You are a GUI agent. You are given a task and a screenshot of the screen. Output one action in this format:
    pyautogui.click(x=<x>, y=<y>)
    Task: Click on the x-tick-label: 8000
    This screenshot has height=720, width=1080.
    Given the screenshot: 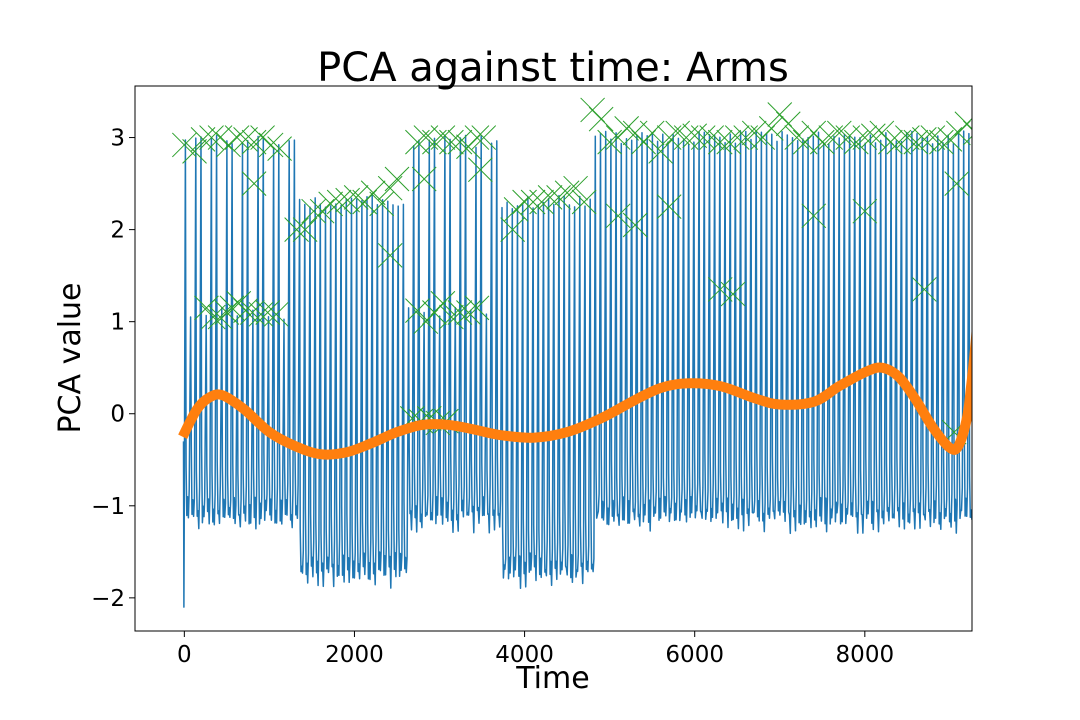 What is the action you would take?
    pyautogui.click(x=865, y=655)
    